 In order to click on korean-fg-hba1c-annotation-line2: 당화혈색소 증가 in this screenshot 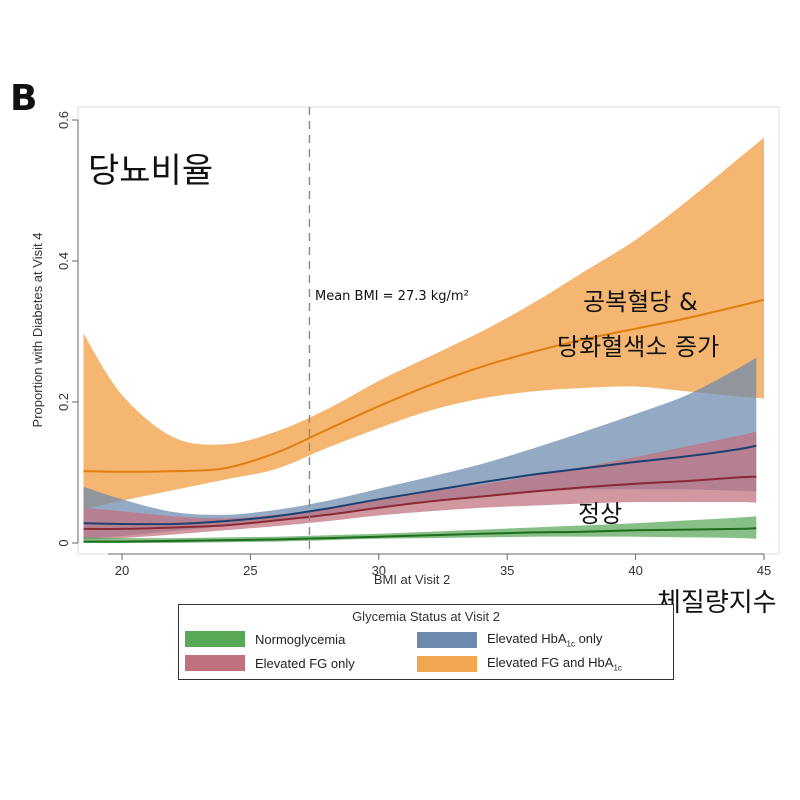, I will do `click(638, 347)`.